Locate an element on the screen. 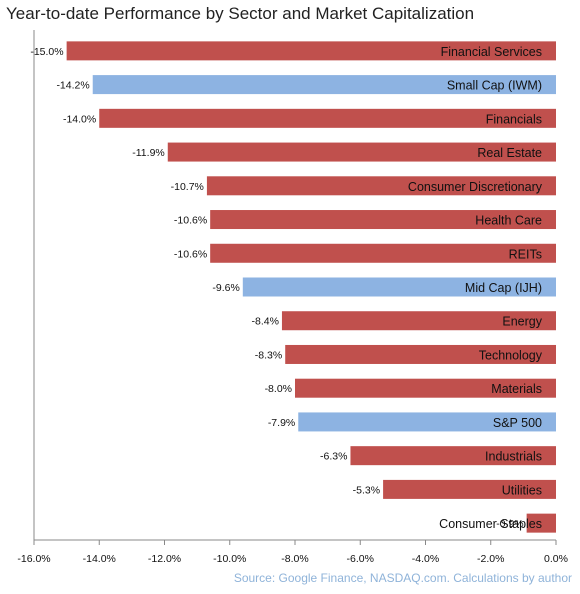 The image size is (580, 594). category-label: Small Cap (IWM) is located at coordinates (494, 86).